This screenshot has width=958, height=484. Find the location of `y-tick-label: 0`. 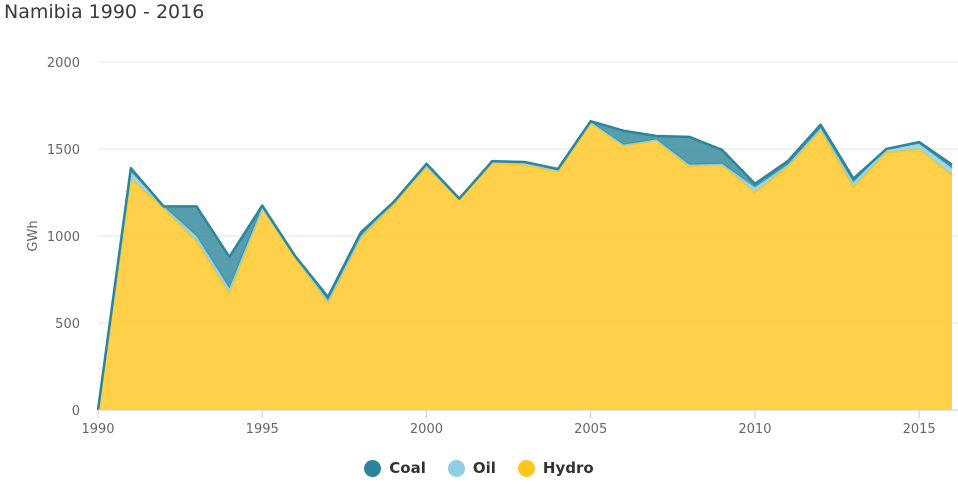

y-tick-label: 0 is located at coordinates (76, 411).